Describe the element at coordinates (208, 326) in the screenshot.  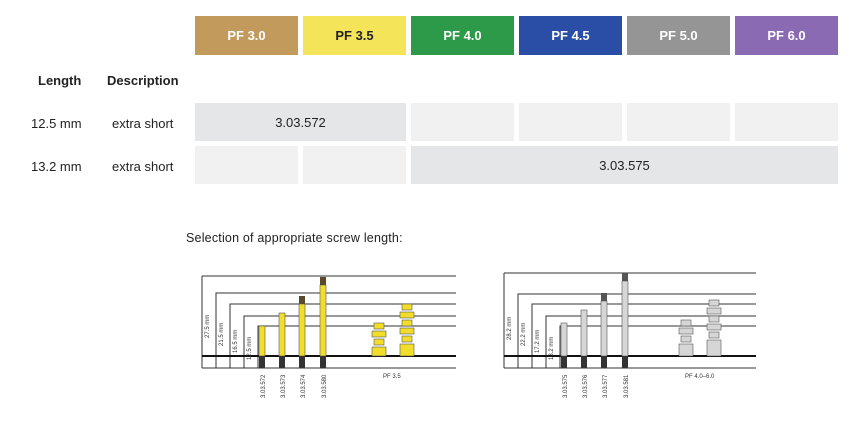
I see `dim-label: 27.5 mm` at that location.